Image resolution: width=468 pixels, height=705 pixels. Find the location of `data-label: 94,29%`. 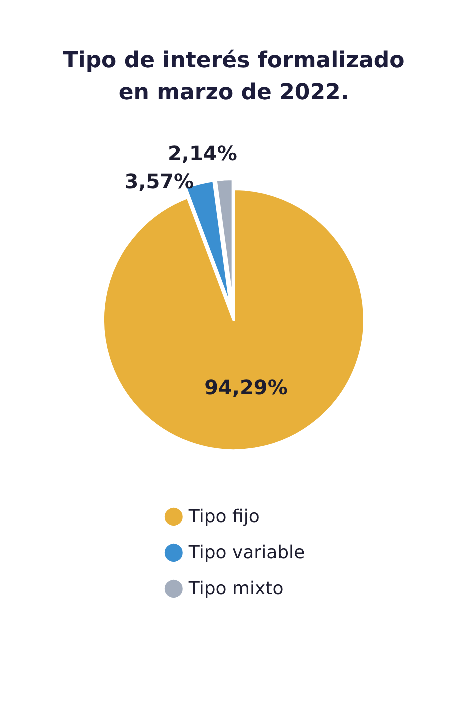

data-label: 94,29% is located at coordinates (246, 387).